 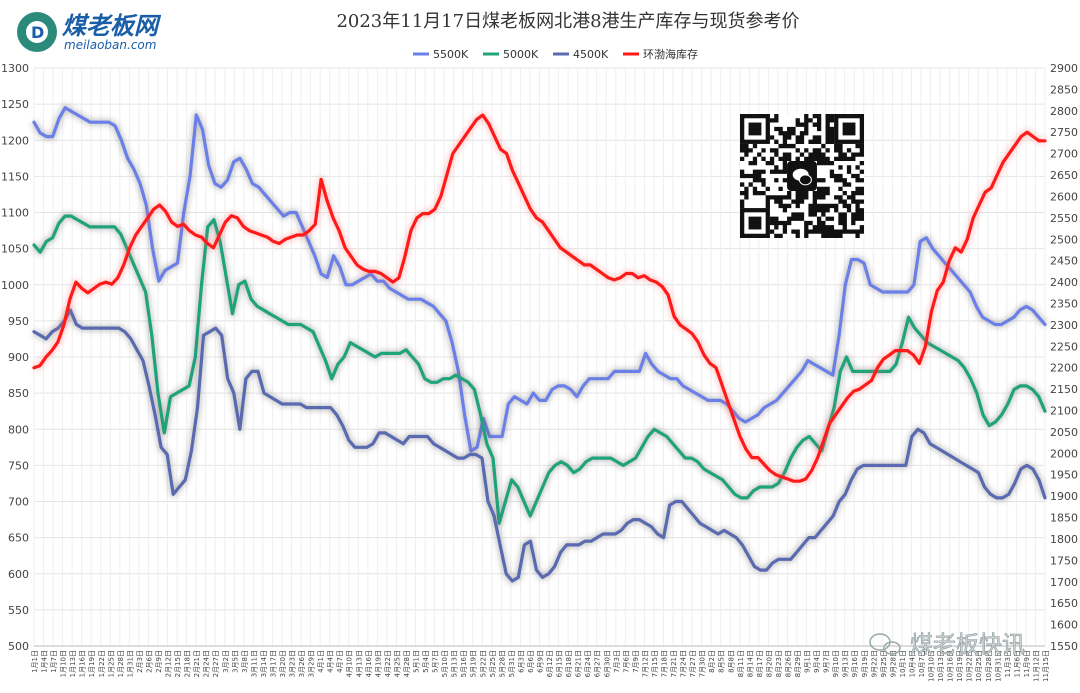 I want to click on x-tick-label: 8月26日, so click(x=788, y=663).